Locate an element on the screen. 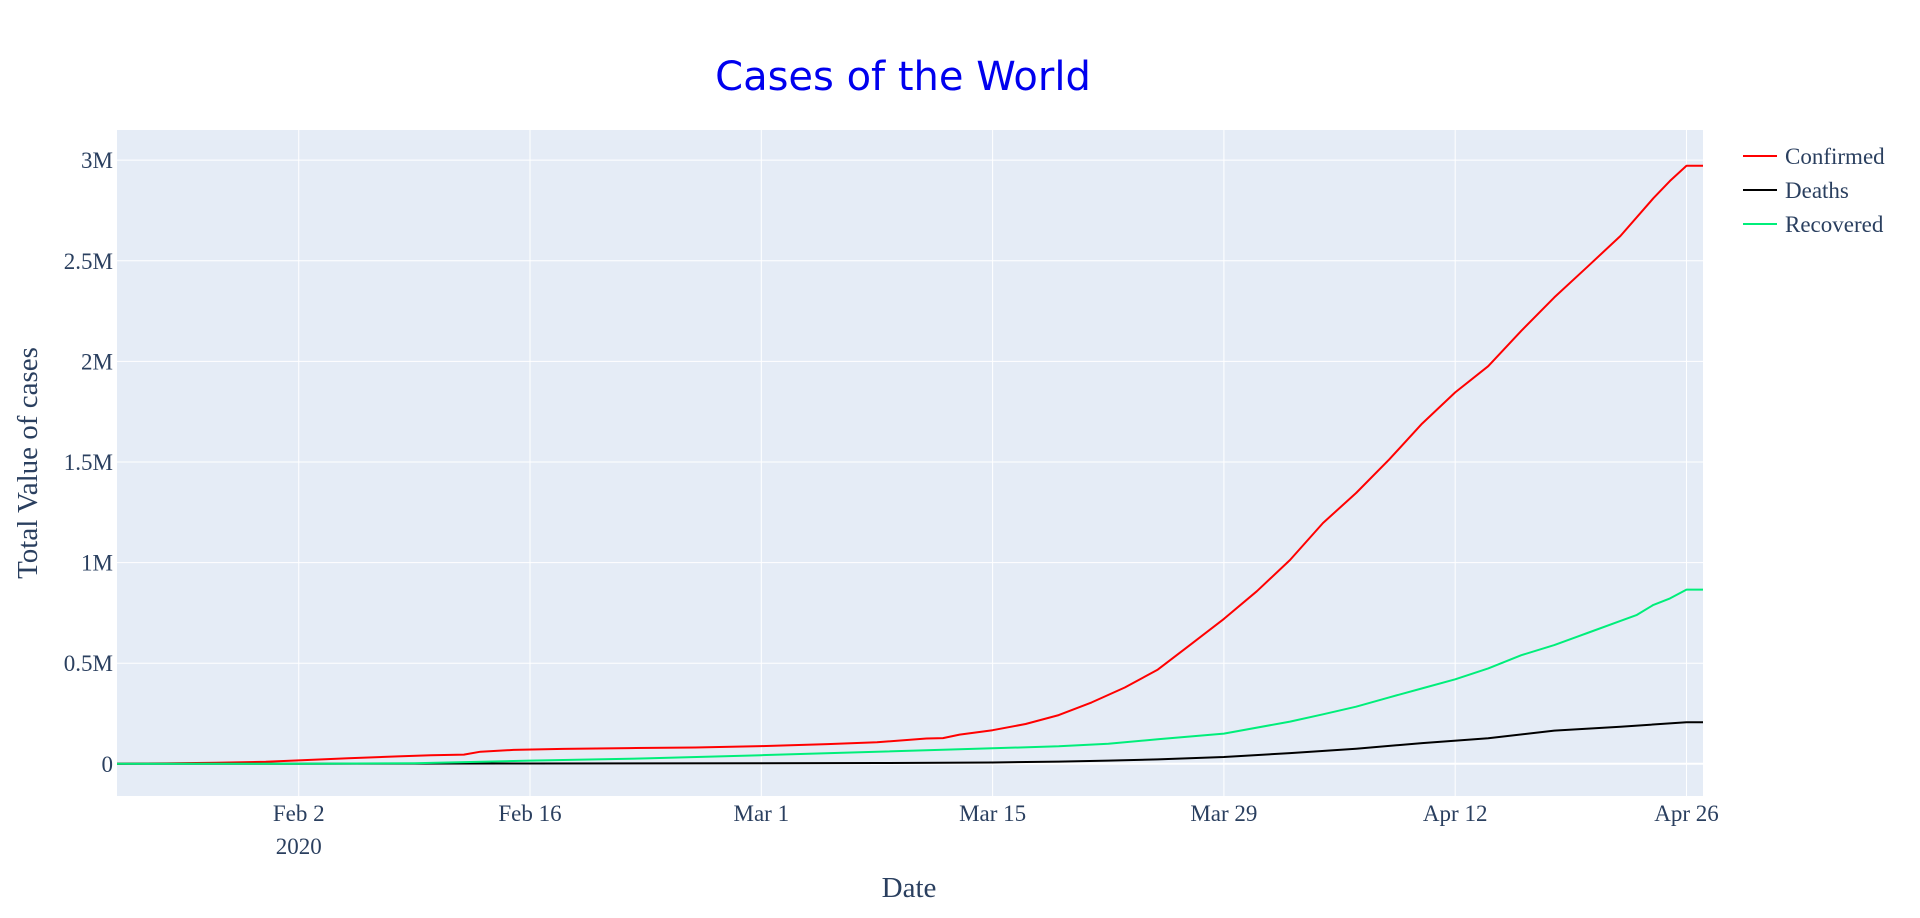 Image resolution: width=1920 pixels, height=918 pixels. legend-item-deaths: Deaths is located at coordinates (1796, 190).